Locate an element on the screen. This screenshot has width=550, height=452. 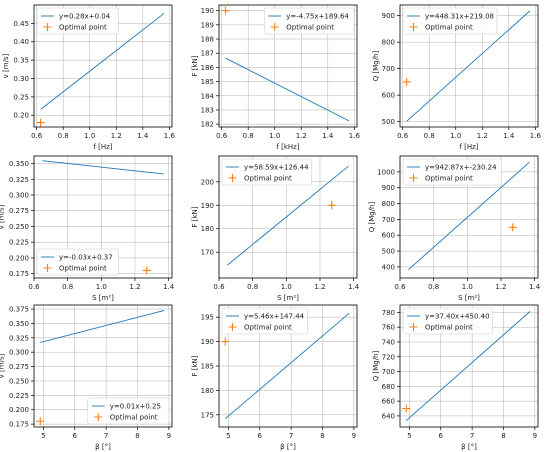
y-tick-label: 0.35 is located at coordinates (21, 61).